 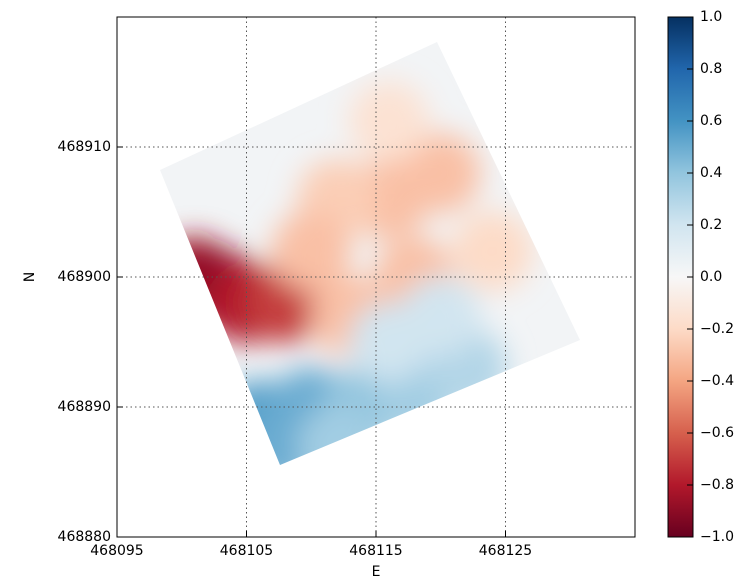 I want to click on colorbar-tick-label: −1.0, so click(x=717, y=537).